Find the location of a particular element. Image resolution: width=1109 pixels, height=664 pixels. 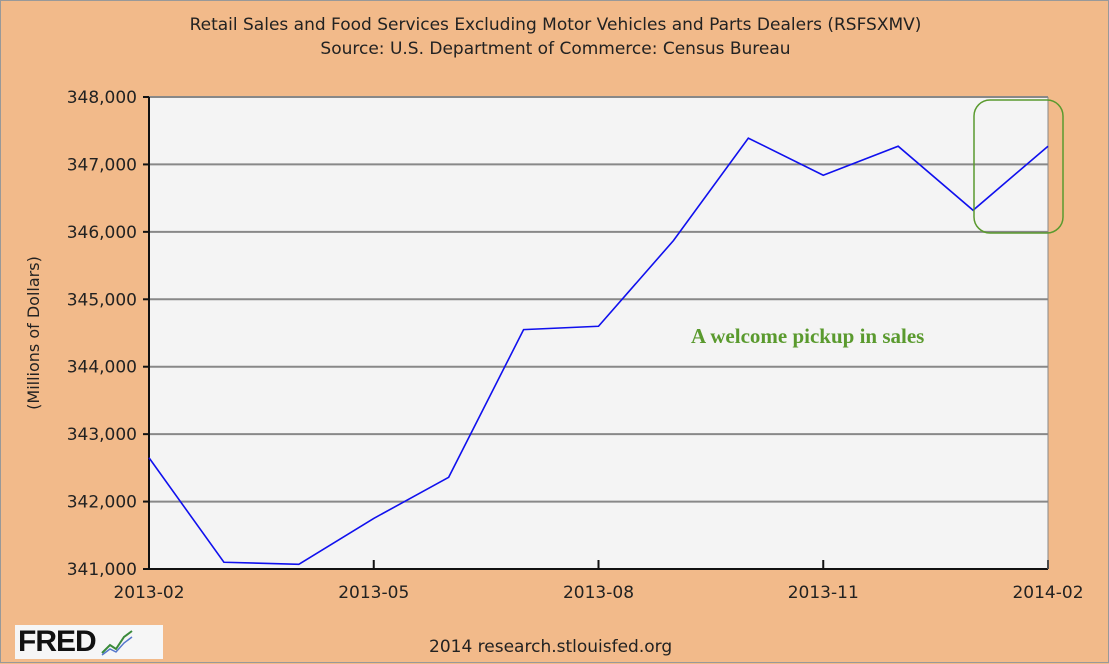

fred-logo-text: FRED is located at coordinates (55, 642).